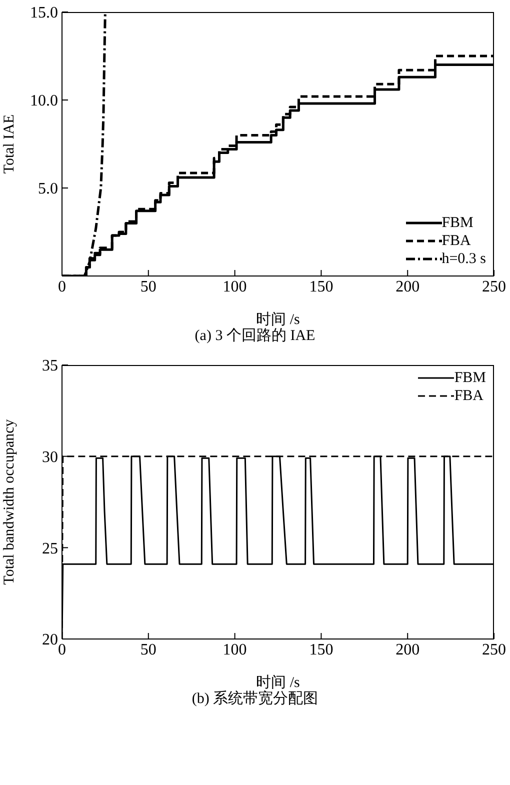  Describe the element at coordinates (50, 549) in the screenshot. I see `y-tick-label: 25` at that location.